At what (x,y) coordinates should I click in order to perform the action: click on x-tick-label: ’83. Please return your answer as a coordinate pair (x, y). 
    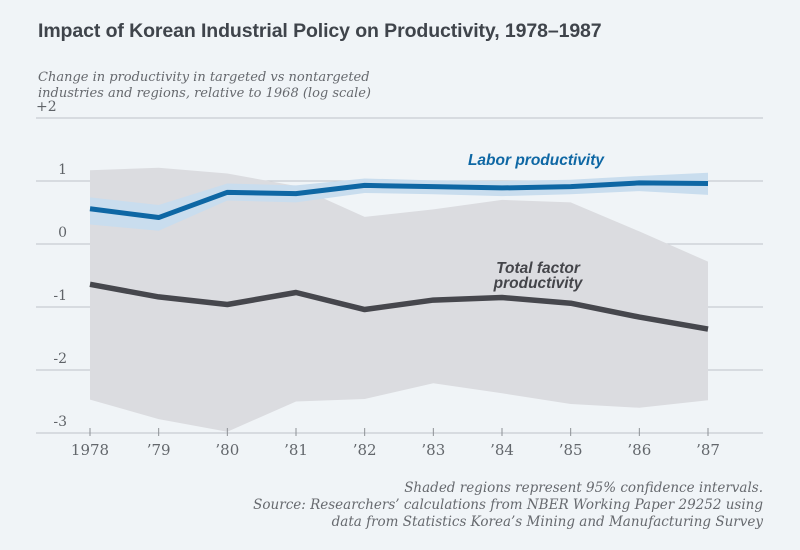
    Looking at the image, I should click on (433, 450).